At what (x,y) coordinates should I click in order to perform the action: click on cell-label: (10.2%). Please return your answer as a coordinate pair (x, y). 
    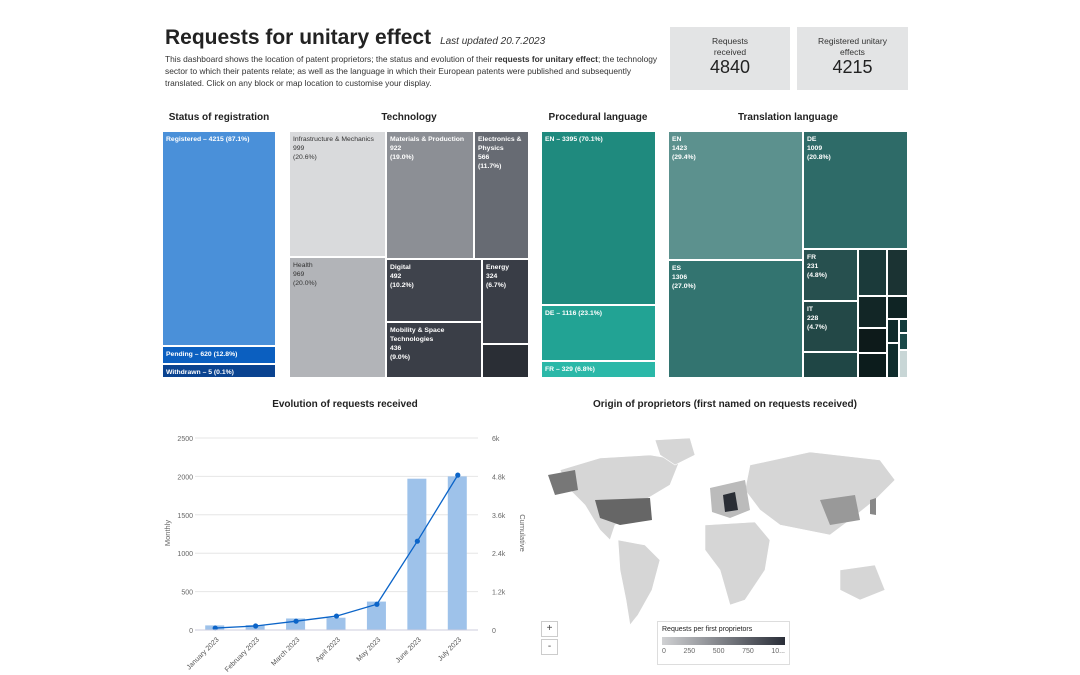
    Looking at the image, I should click on (434, 285).